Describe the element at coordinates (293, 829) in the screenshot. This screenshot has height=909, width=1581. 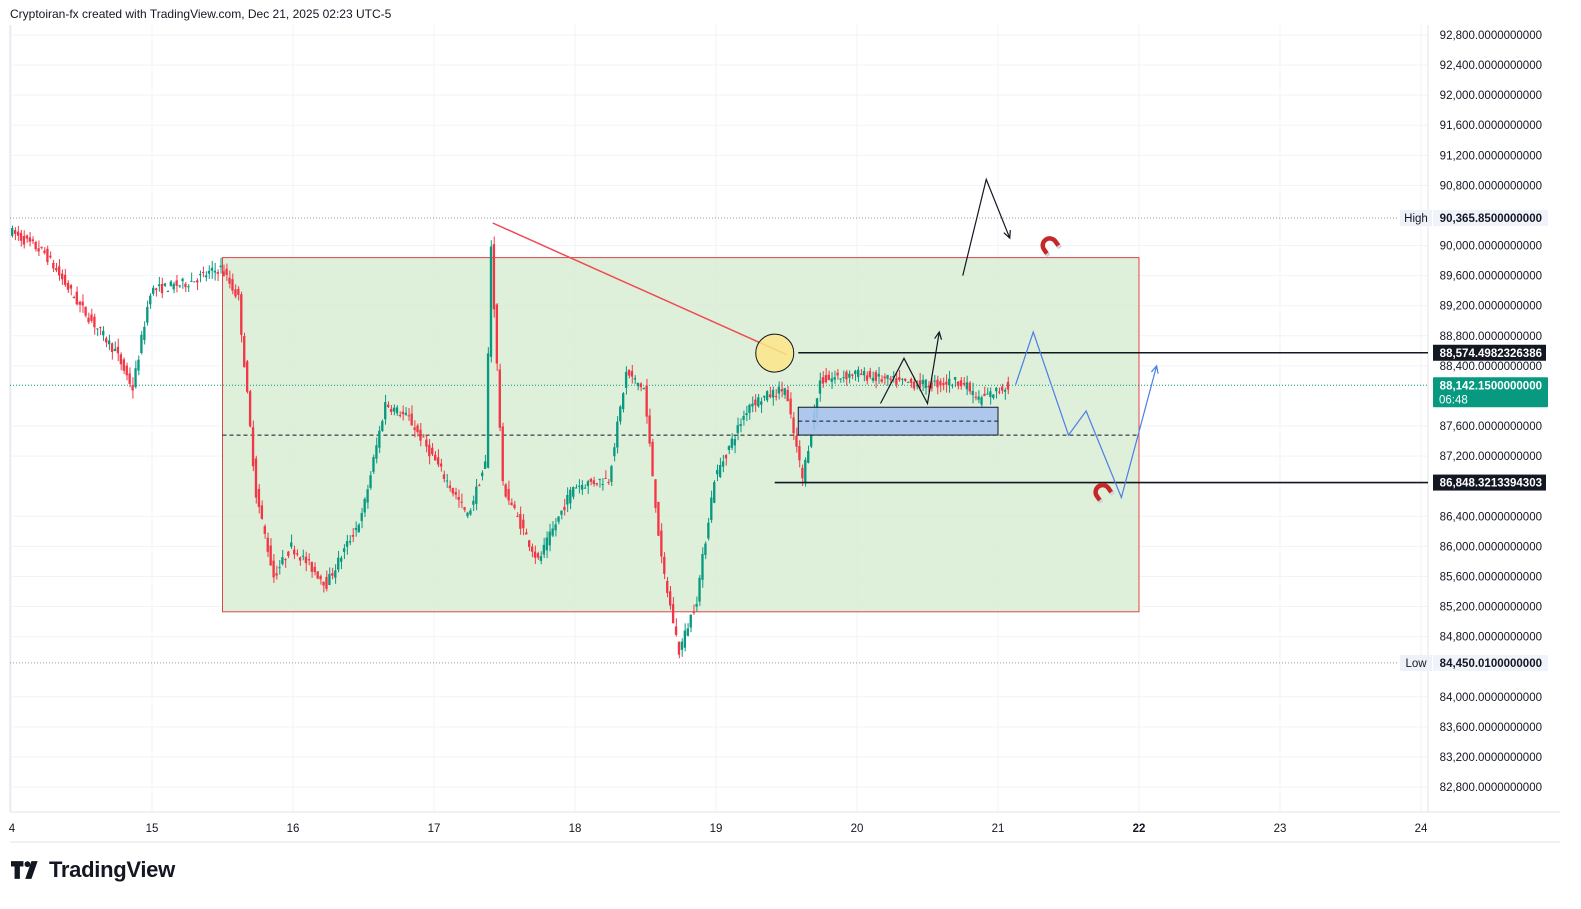
I see `time-tick-label: 16` at that location.